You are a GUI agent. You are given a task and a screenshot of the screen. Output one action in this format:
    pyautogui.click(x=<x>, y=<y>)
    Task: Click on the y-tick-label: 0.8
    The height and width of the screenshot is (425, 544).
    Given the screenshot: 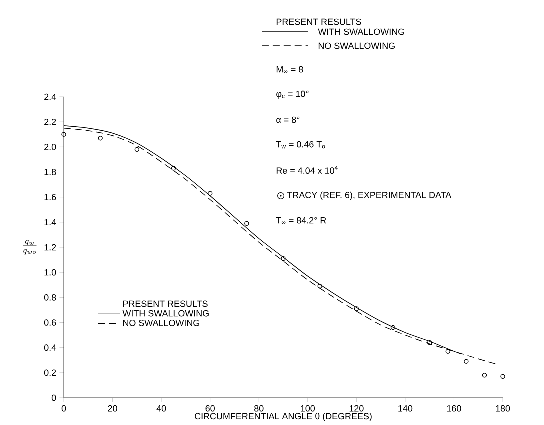 What is the action you would take?
    pyautogui.click(x=50, y=297)
    